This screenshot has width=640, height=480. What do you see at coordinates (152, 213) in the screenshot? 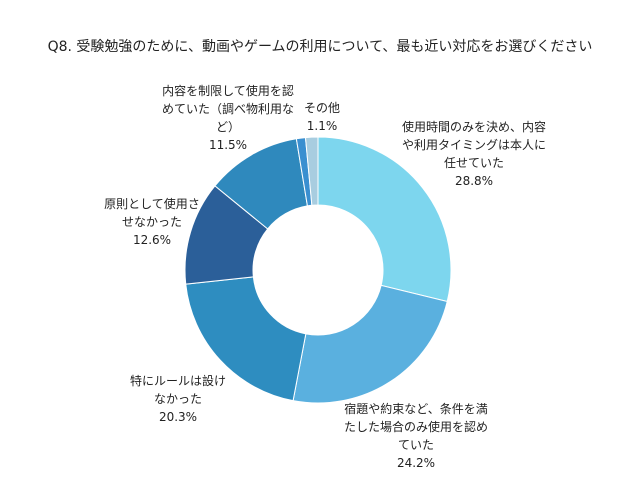
I see `category-label: 原則として使用させなかった` at bounding box center [152, 213].